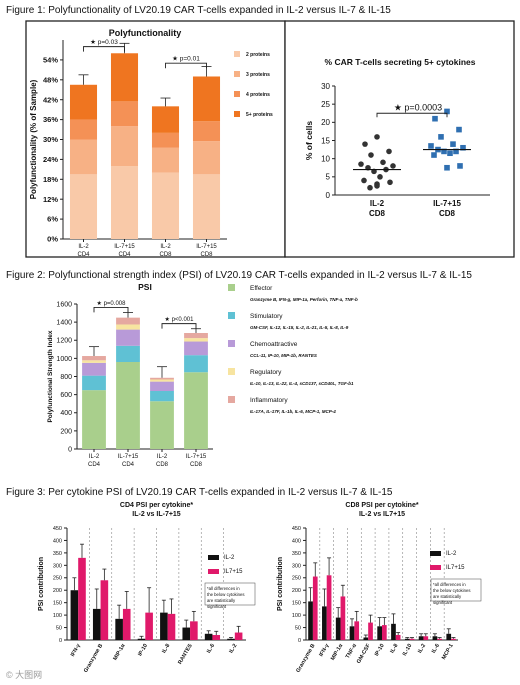  What do you see at coordinates (64, 341) in the screenshot?
I see `psi-y-tick-label: 1200` at bounding box center [64, 341].